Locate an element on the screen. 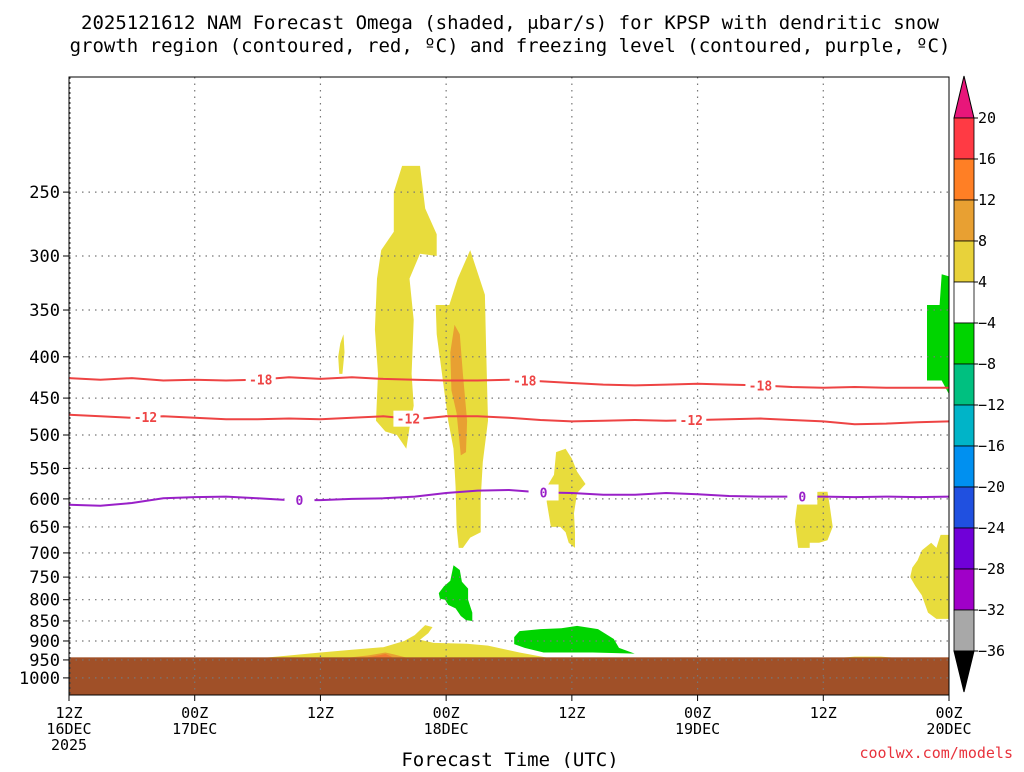 The width and height of the screenshot is (1024, 772). contour-label-0-2: -18 is located at coordinates (761, 386).